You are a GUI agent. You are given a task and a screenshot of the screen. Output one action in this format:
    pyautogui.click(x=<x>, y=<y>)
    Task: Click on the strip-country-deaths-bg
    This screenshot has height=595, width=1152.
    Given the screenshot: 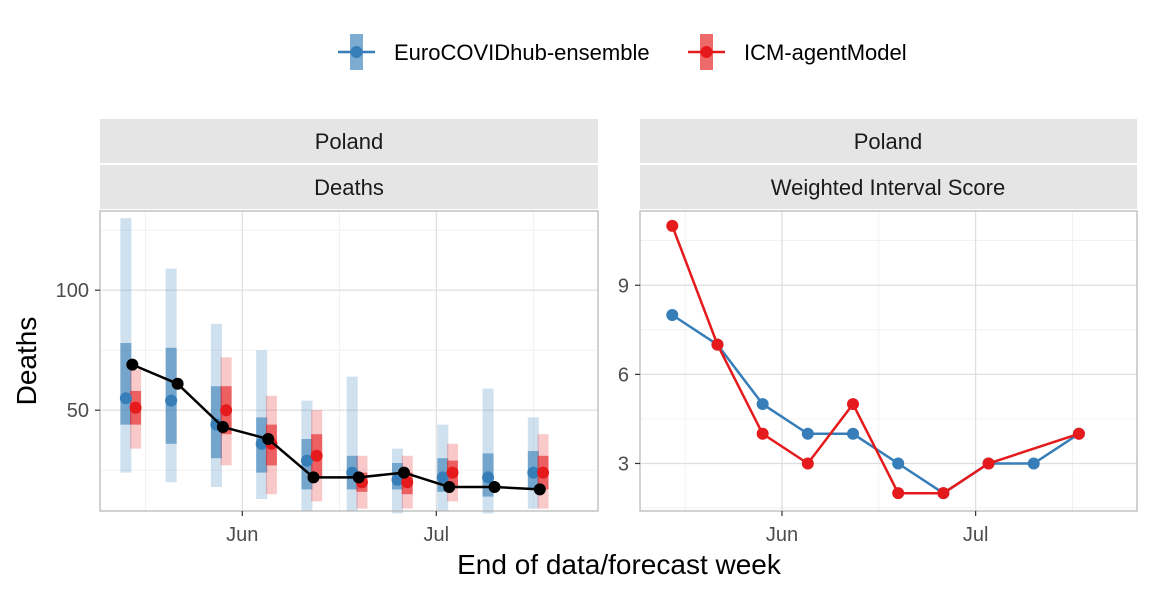 What is the action you would take?
    pyautogui.click(x=349, y=141)
    